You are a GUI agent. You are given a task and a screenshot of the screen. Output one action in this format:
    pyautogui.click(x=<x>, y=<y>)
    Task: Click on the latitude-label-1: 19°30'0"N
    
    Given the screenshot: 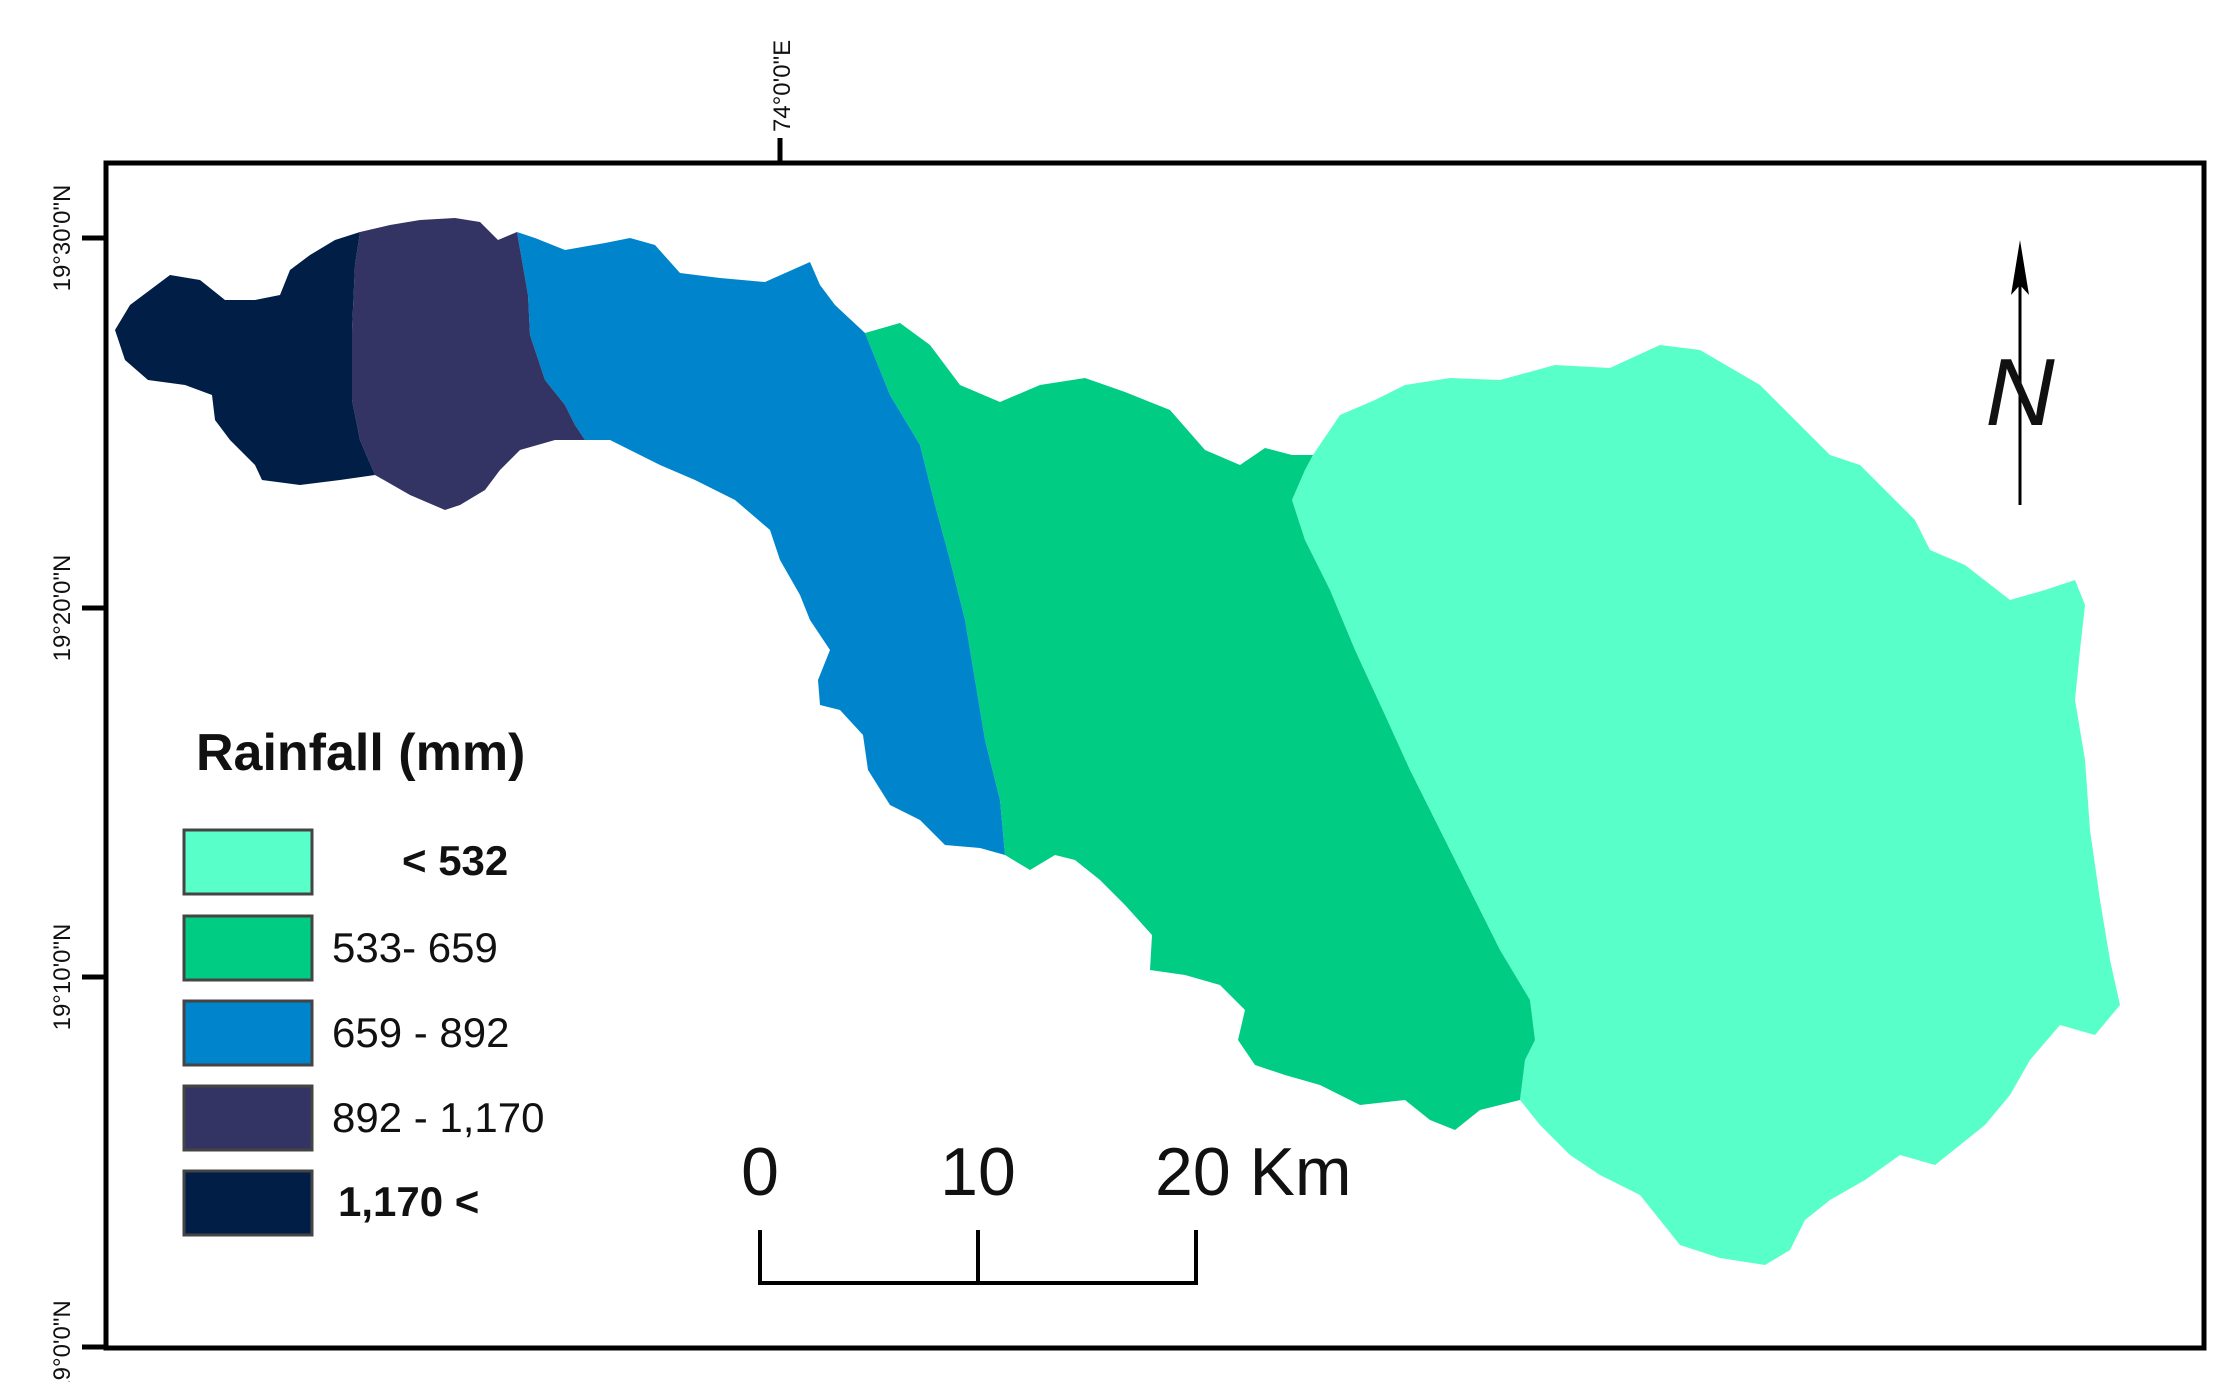 What is the action you would take?
    pyautogui.click(x=62, y=238)
    